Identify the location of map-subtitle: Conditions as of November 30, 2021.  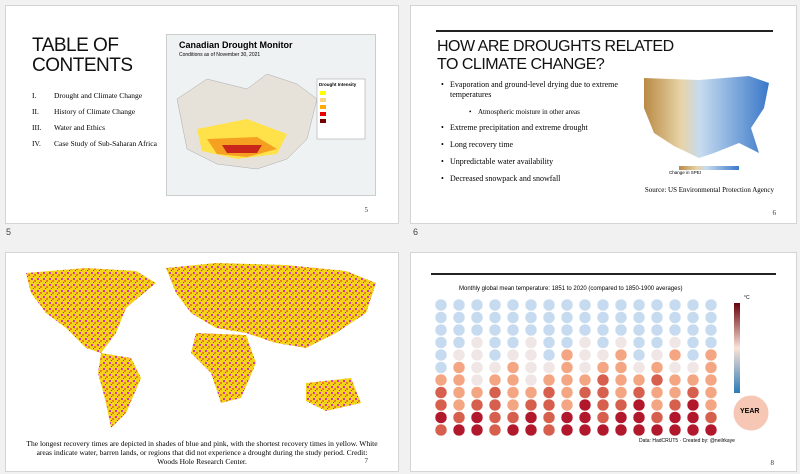
(220, 55).